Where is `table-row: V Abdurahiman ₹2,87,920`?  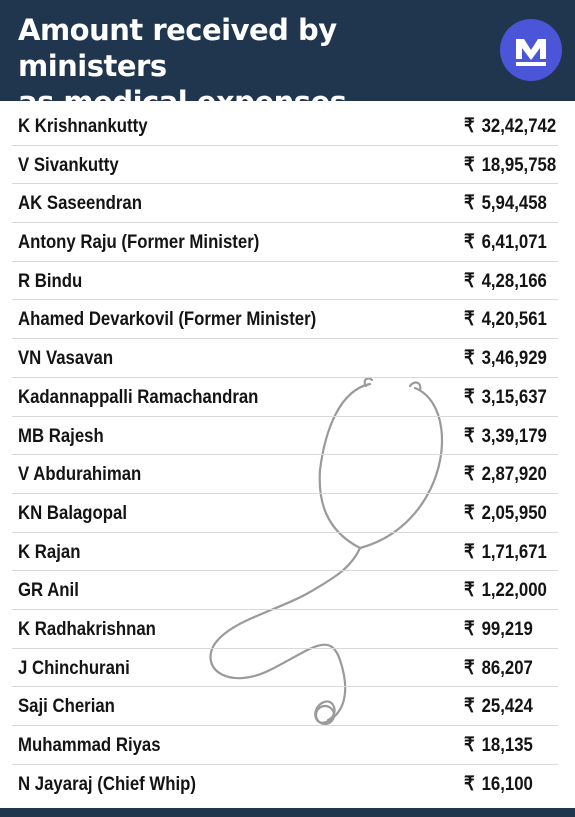 table-row: V Abdurahiman ₹2,87,920 is located at coordinates (285, 474).